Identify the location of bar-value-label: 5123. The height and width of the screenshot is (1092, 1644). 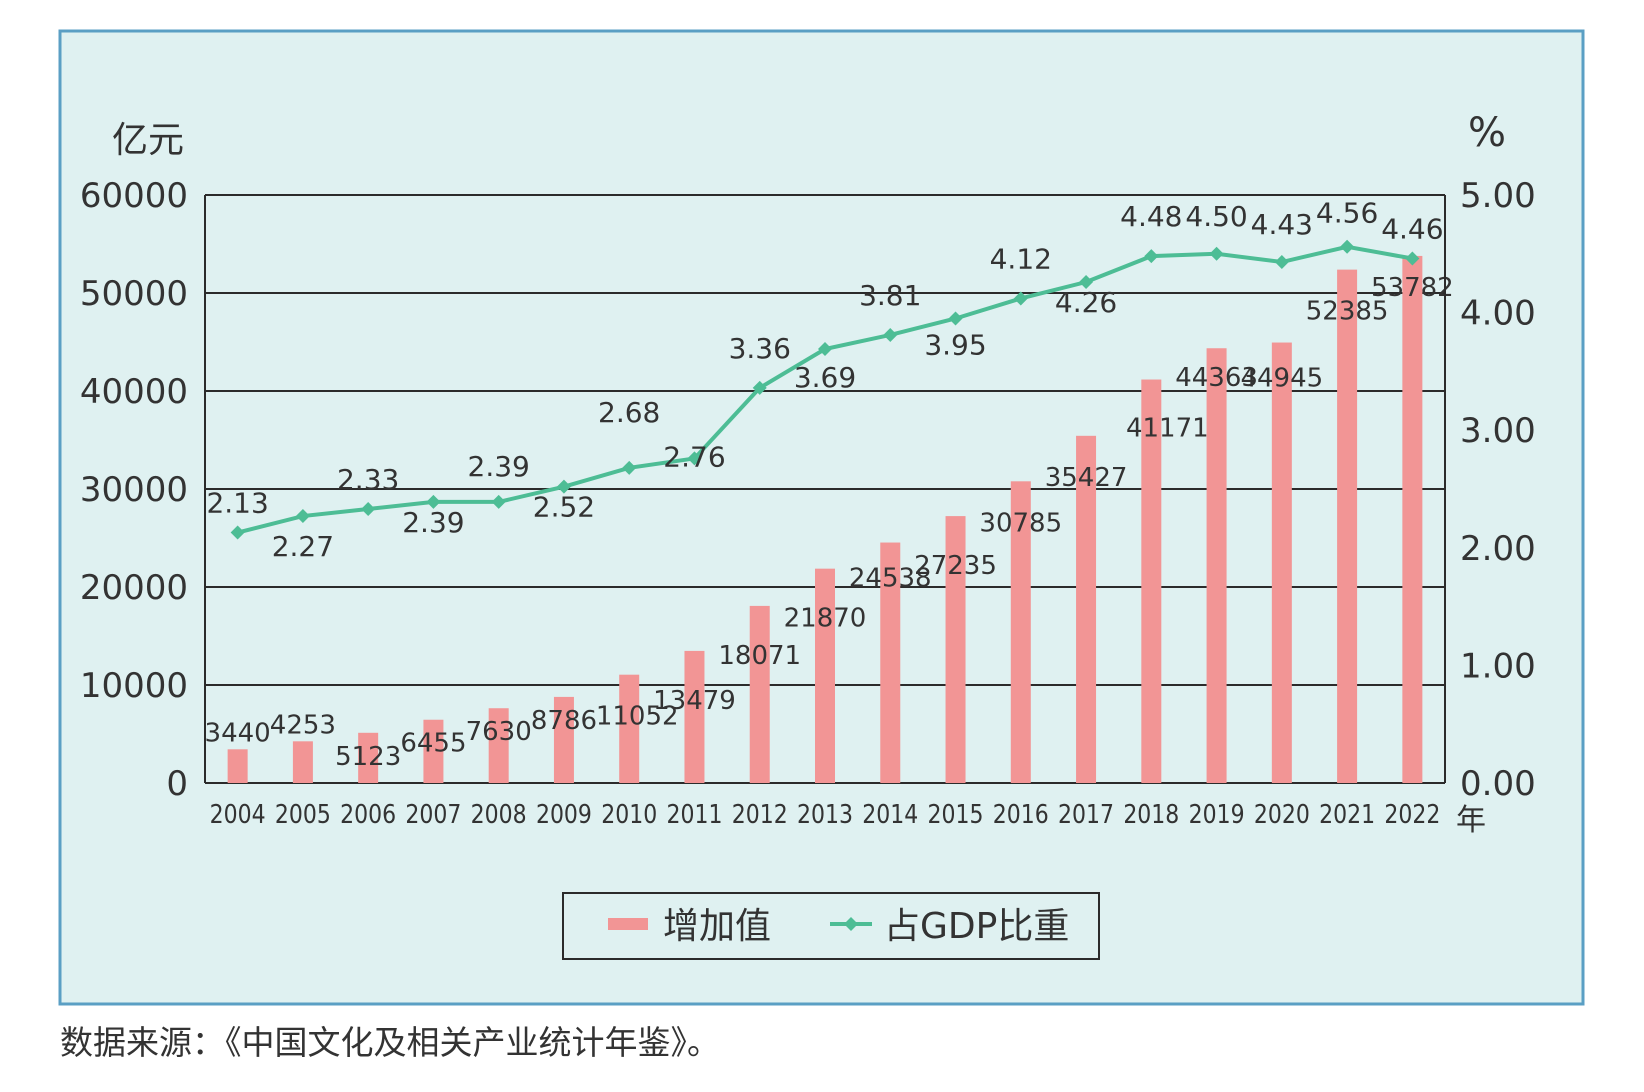
(368, 757).